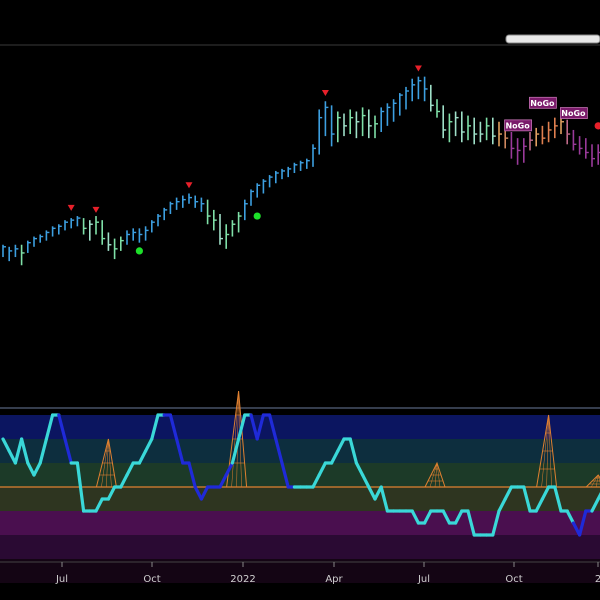 The width and height of the screenshot is (600, 600). I want to click on signal-dot-marker, so click(139, 251).